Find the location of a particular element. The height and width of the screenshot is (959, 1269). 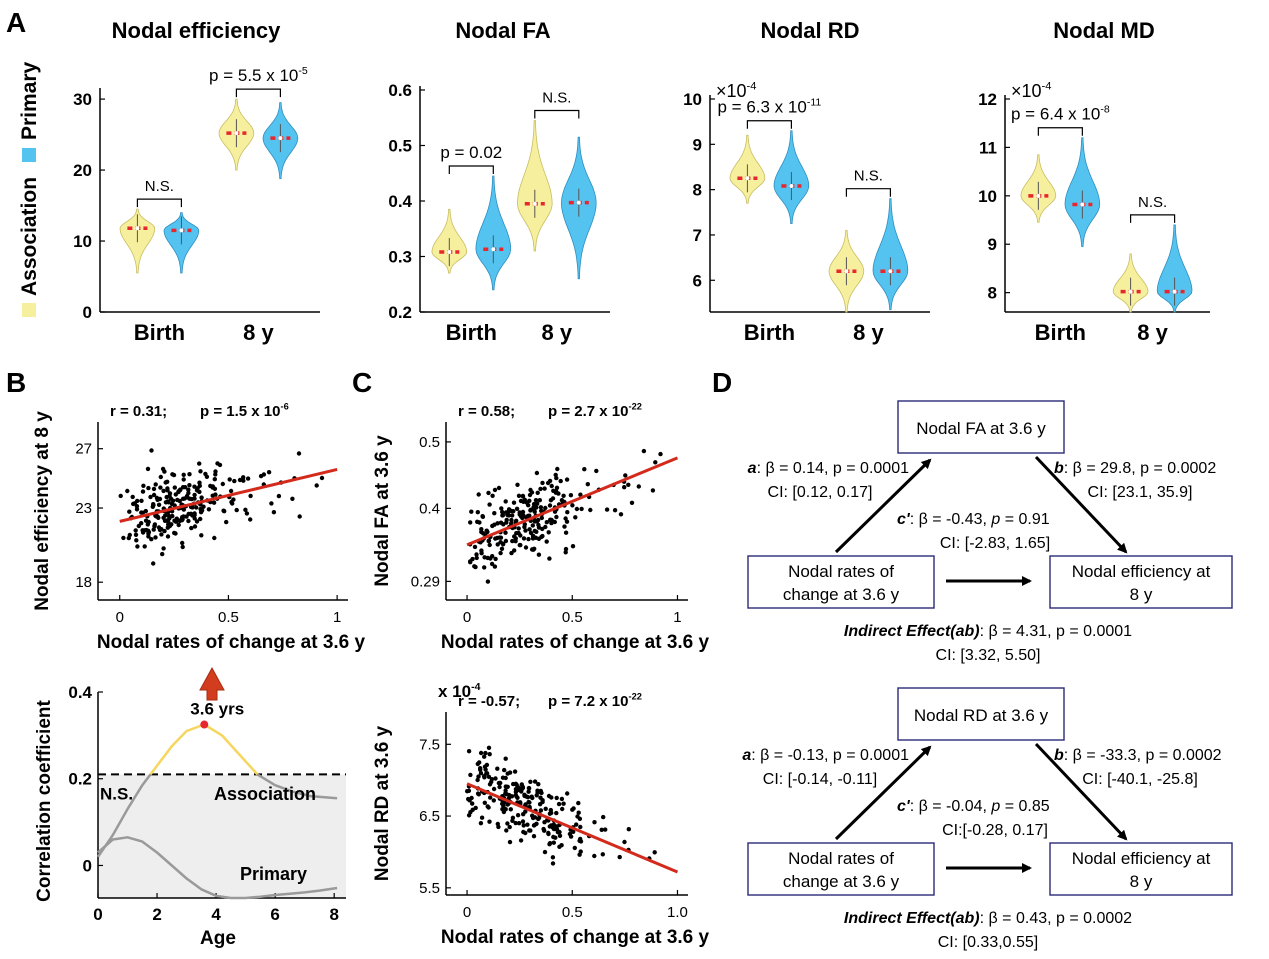

legend-primary-label: Primary is located at coordinates (29, 100).